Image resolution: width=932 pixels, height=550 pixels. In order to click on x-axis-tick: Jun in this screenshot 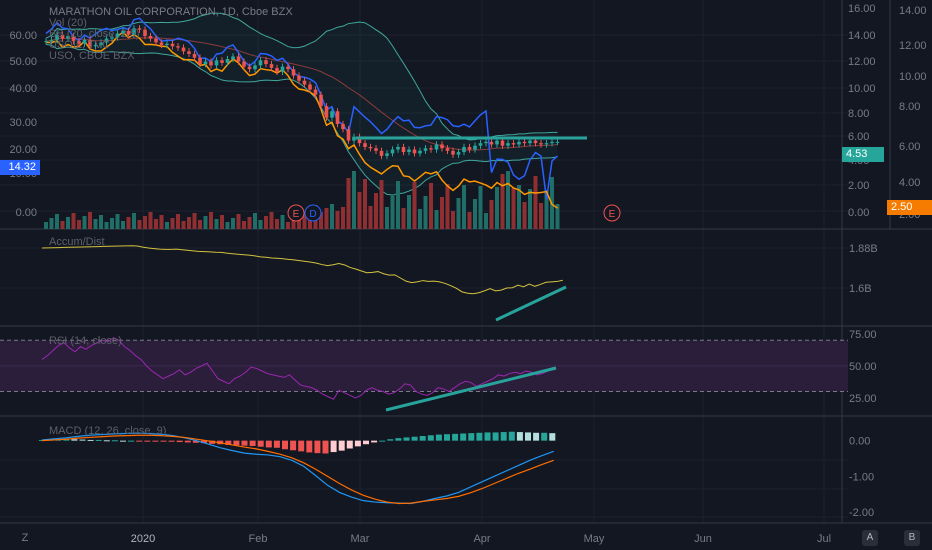, I will do `click(703, 539)`.